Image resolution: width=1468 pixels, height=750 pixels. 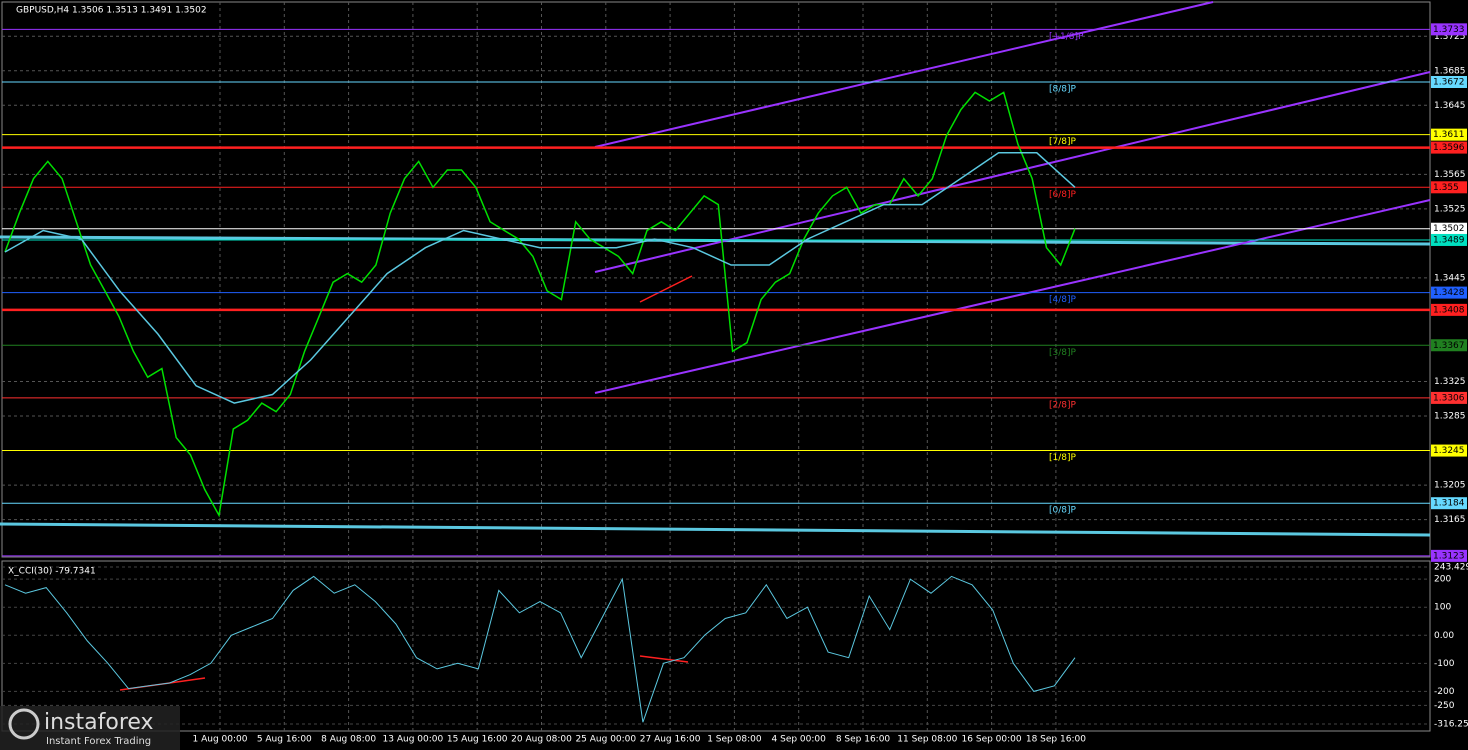 What do you see at coordinates (284, 740) in the screenshot?
I see `x-tick-label: 5 Aug 16:00` at bounding box center [284, 740].